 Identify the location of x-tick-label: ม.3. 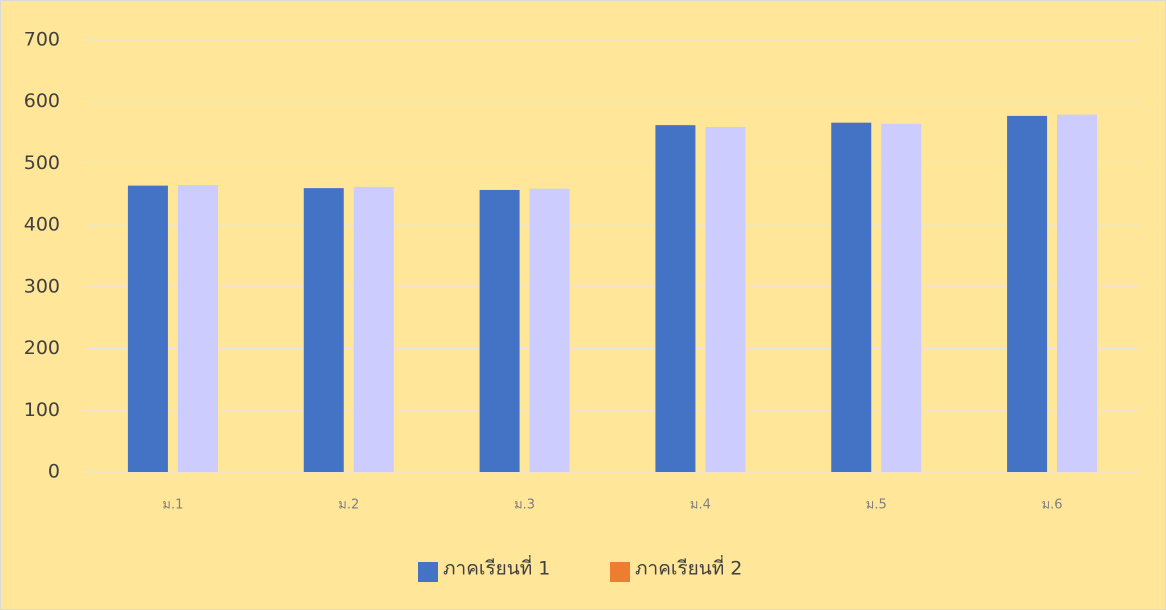
(524, 505).